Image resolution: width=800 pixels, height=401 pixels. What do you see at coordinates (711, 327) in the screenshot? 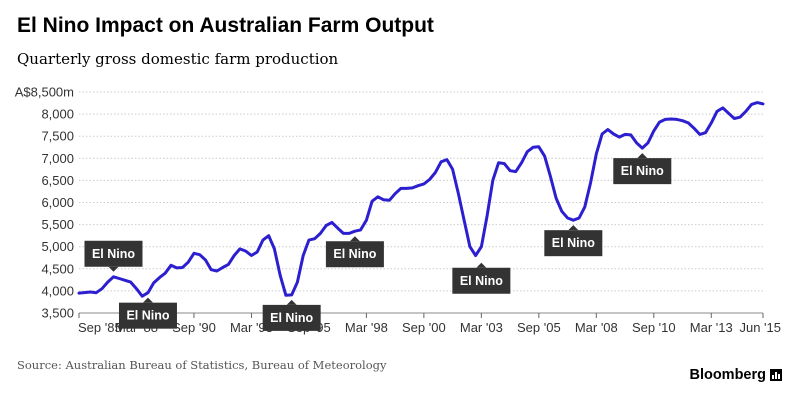
I see `x-tick-label: Mar '13` at bounding box center [711, 327].